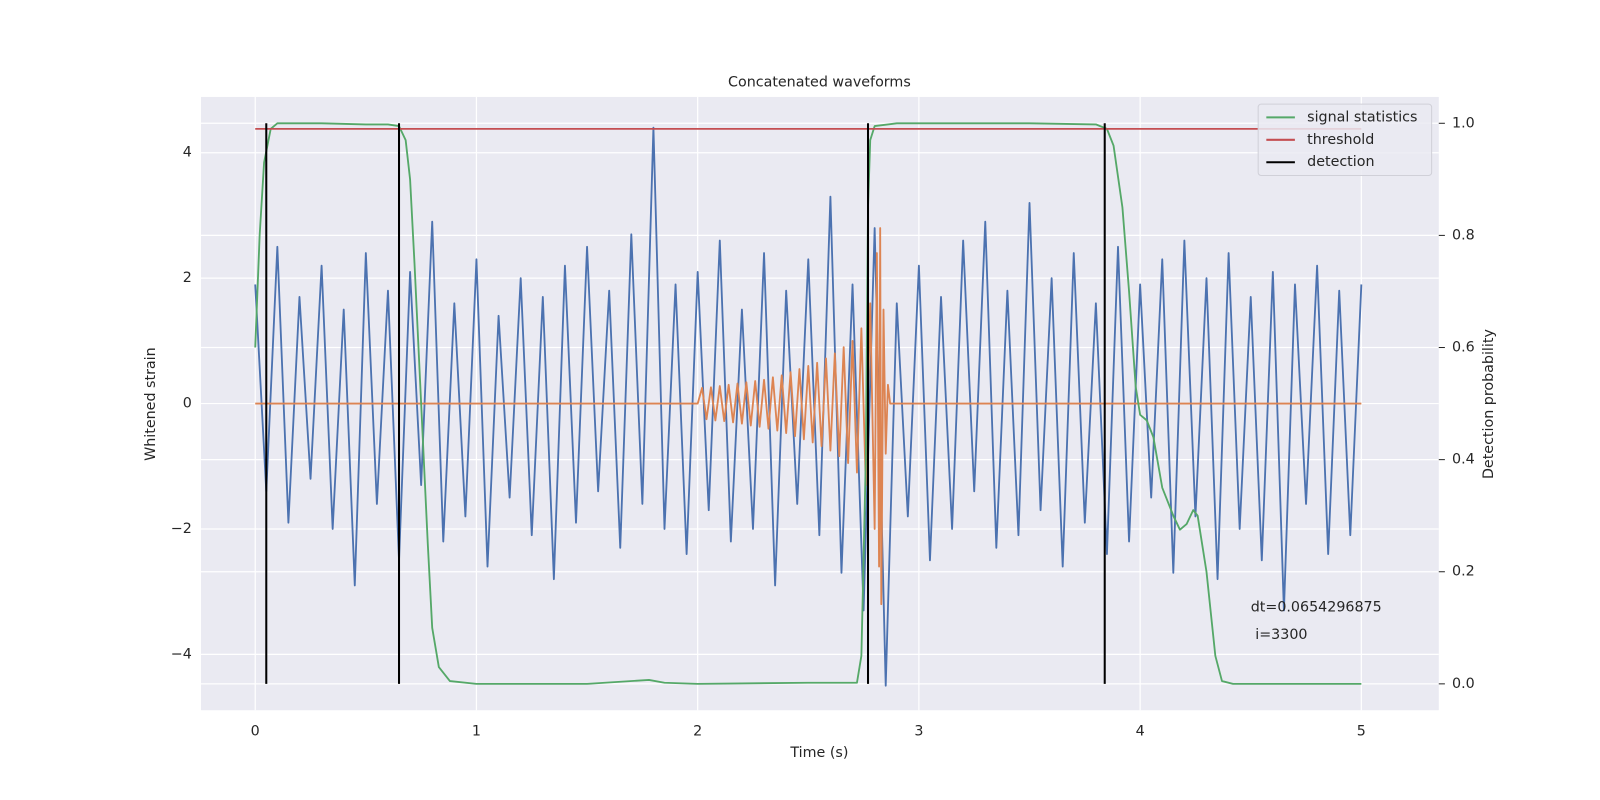 This screenshot has height=800, width=1600. Describe the element at coordinates (1361, 732) in the screenshot. I see `x-tick-label: 5` at that location.